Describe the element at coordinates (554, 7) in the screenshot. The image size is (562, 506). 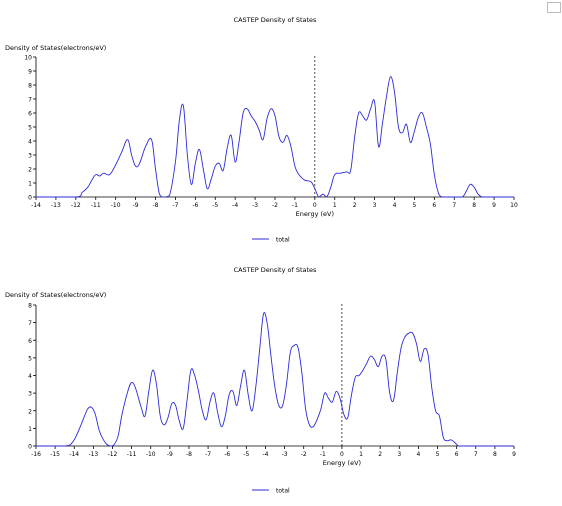
I see `window-corner-button` at that location.